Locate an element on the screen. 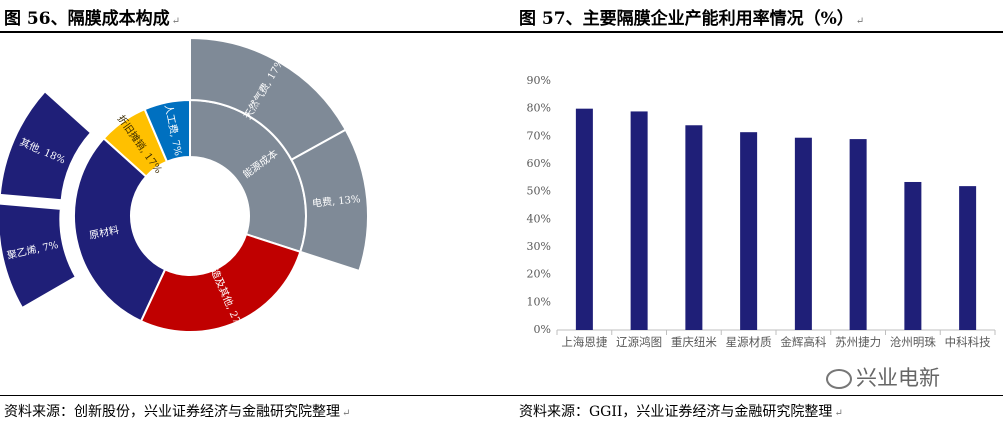  x-tick-label: 金辉高科 is located at coordinates (803, 342).